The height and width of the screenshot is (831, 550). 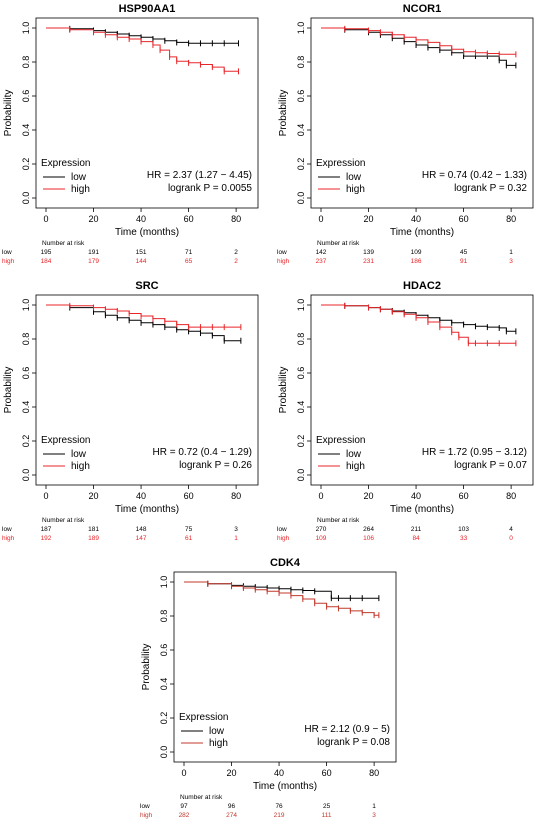 What do you see at coordinates (93, 261) in the screenshot?
I see `risk-count-high: 179` at bounding box center [93, 261].